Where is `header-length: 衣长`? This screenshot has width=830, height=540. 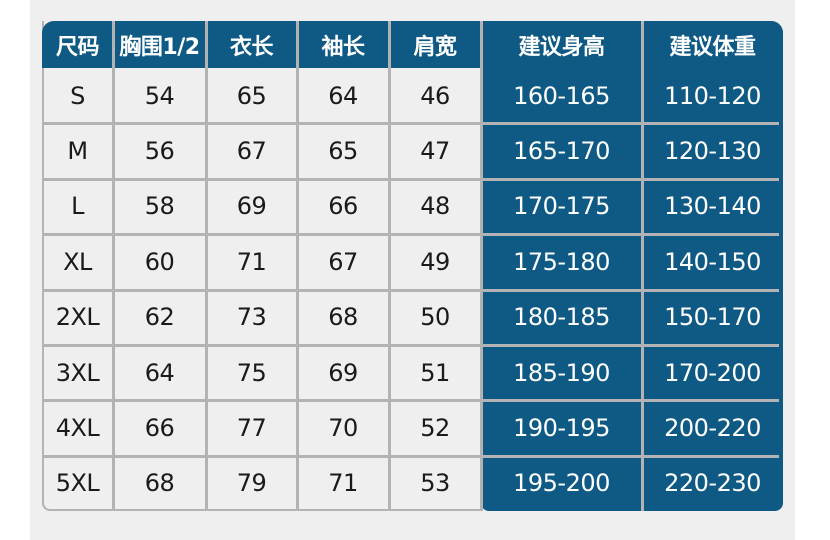 header-length: 衣长 is located at coordinates (251, 47).